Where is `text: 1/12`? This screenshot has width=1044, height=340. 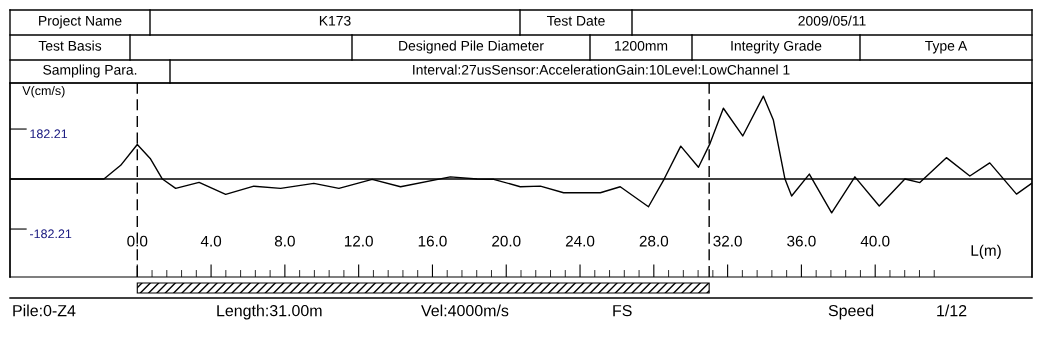 text: 1/12 is located at coordinates (952, 310).